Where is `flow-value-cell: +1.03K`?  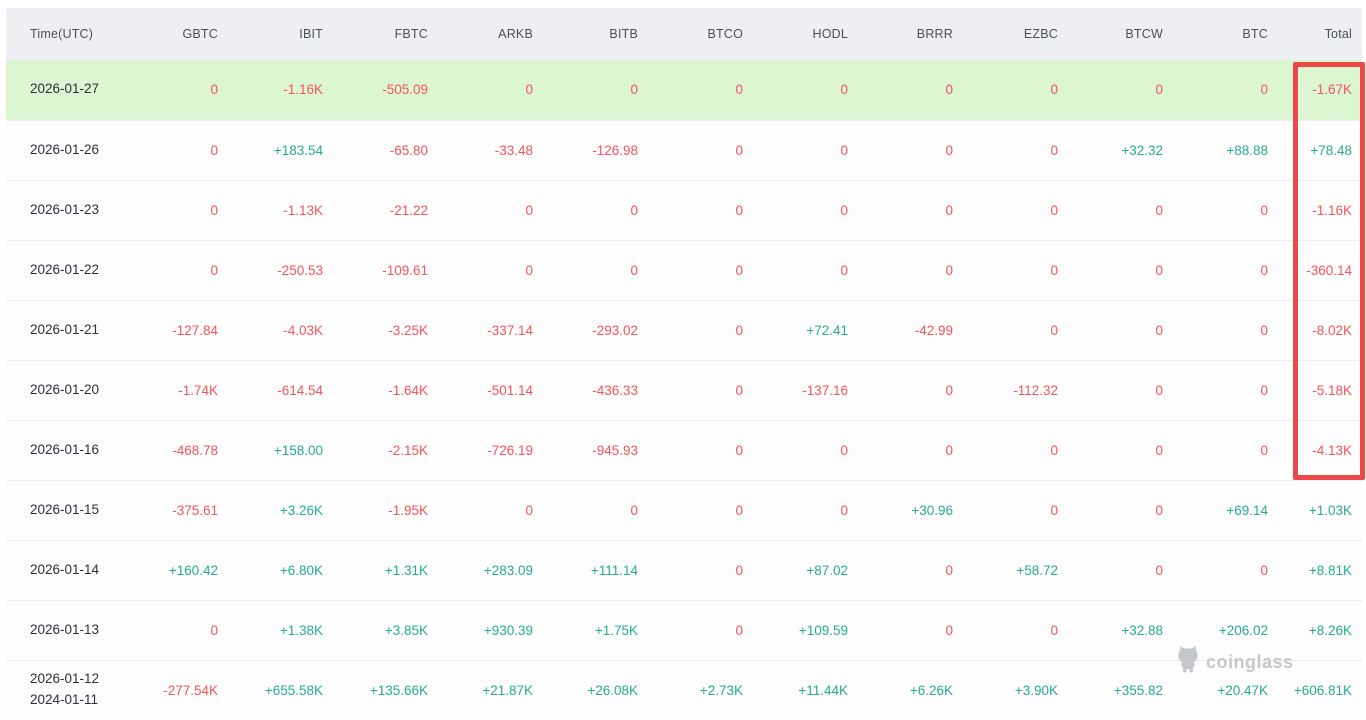 flow-value-cell: +1.03K is located at coordinates (1320, 509).